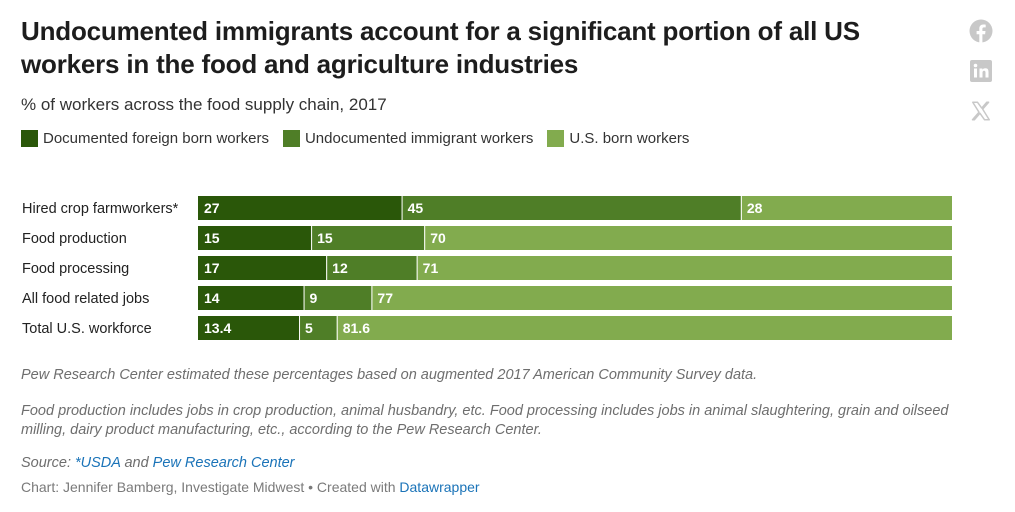 The width and height of the screenshot is (1015, 512). I want to click on data-label: 77, so click(385, 298).